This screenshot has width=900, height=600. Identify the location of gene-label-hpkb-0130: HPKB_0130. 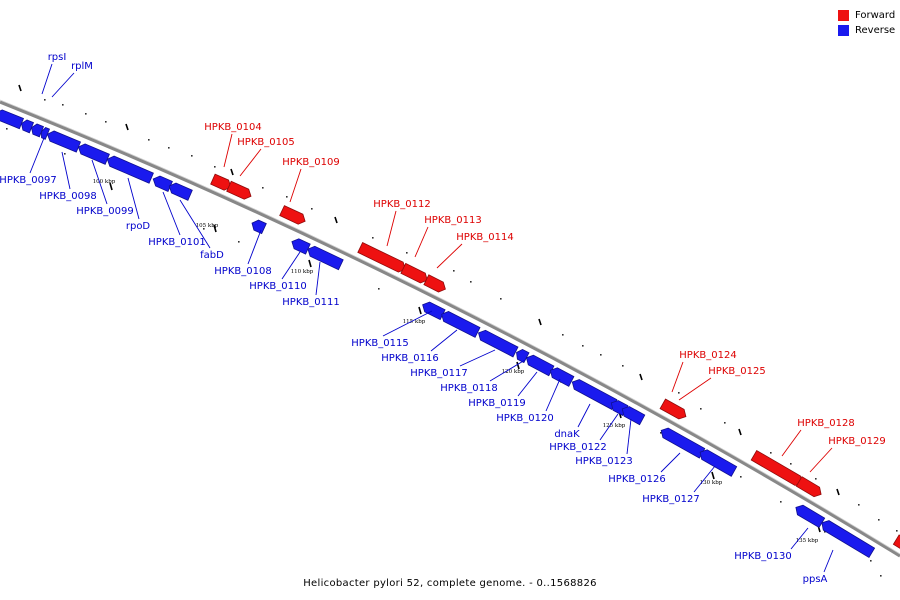
(762, 556).